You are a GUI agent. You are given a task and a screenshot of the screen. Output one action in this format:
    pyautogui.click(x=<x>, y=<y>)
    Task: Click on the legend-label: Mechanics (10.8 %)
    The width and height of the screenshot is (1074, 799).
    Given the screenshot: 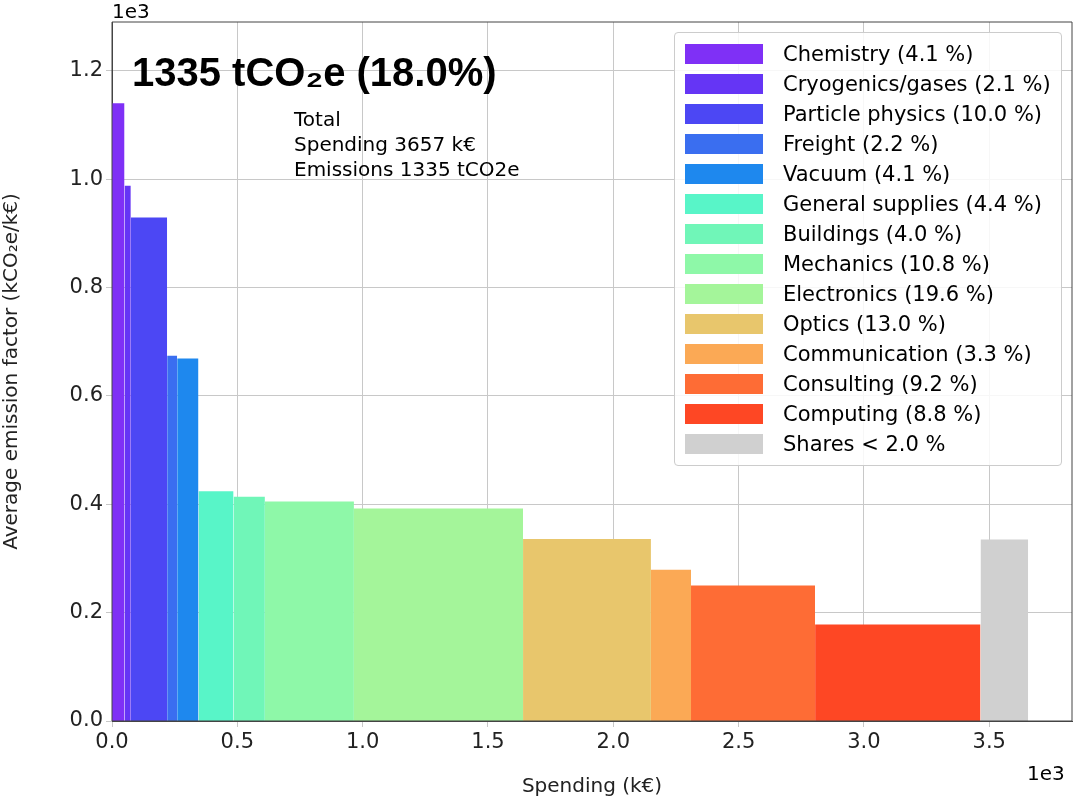 What is the action you would take?
    pyautogui.click(x=886, y=264)
    